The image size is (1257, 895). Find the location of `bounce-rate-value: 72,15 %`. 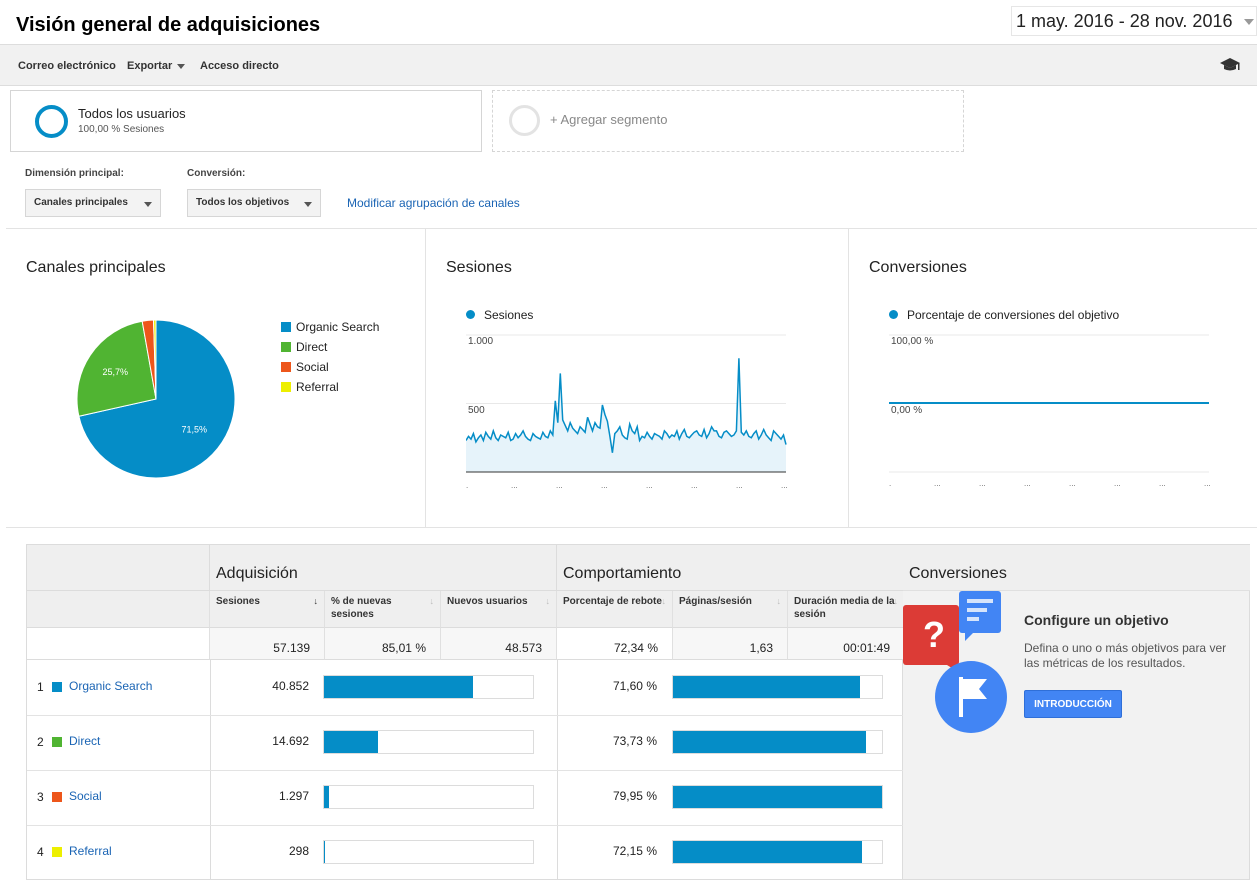

bounce-rate-value: 72,15 % is located at coordinates (634, 851).